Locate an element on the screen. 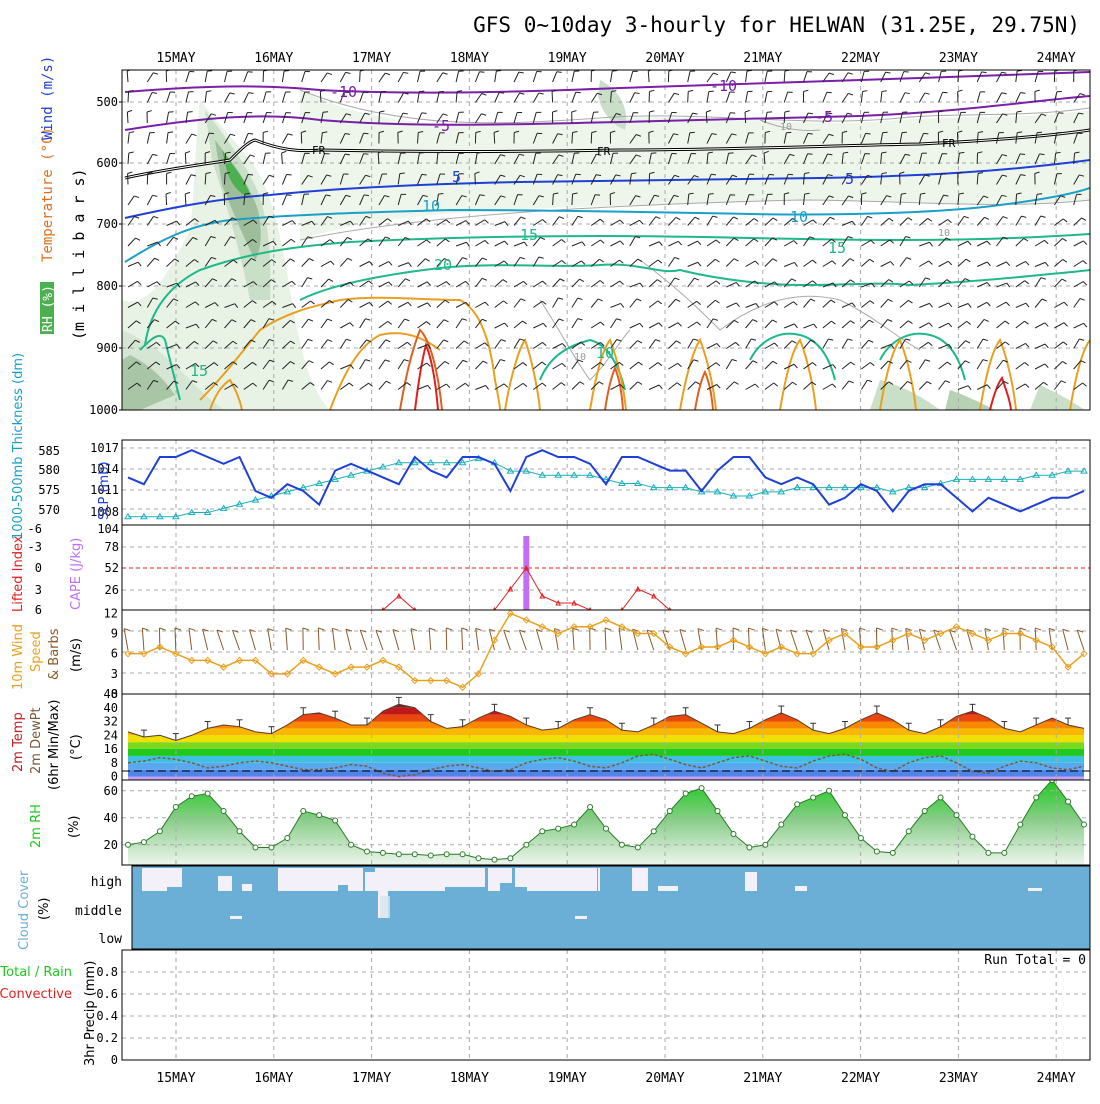 The height and width of the screenshot is (1104, 1100). li-tick-label: -6 is located at coordinates (35, 529).